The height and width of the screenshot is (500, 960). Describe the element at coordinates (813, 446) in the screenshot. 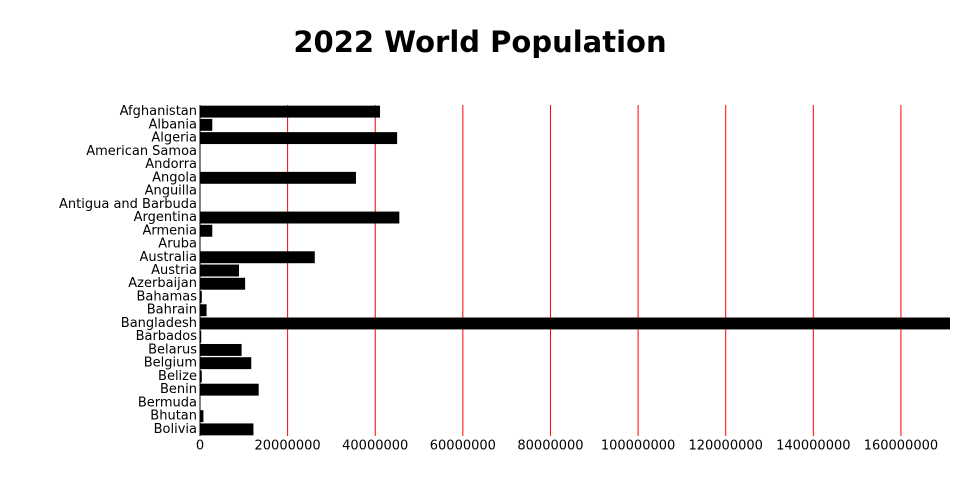

I see `x-tick-label: 140000000` at that location.